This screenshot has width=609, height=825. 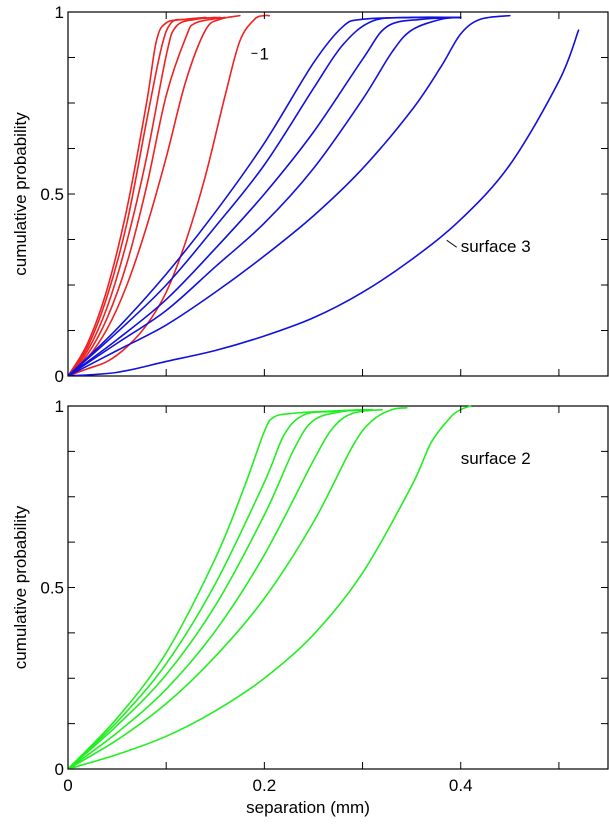 What do you see at coordinates (461, 785) in the screenshot?
I see `x-tick-label: 0.4` at bounding box center [461, 785].